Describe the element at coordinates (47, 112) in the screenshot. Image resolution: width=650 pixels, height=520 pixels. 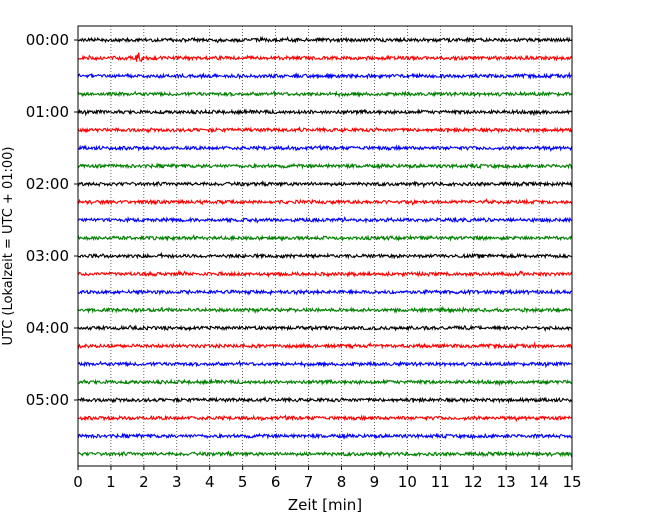
I see `y-tick-label: 01:00` at that location.